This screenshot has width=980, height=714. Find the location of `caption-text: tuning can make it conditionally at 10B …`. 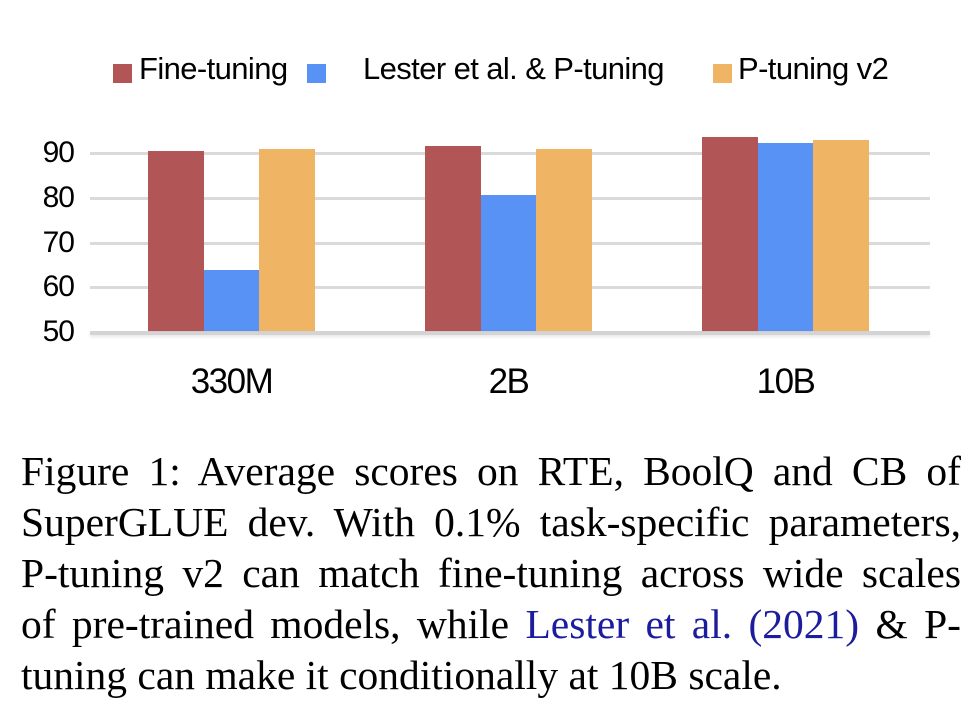

caption-text: tuning can make it conditionally at 10B … is located at coordinates (401, 675).